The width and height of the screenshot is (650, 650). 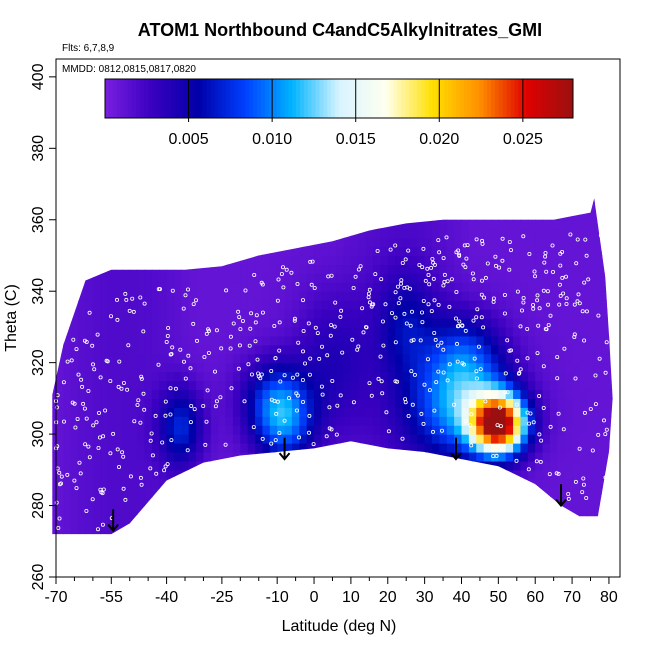 What do you see at coordinates (11, 318) in the screenshot?
I see `y-axis-label: Theta (C)` at bounding box center [11, 318].